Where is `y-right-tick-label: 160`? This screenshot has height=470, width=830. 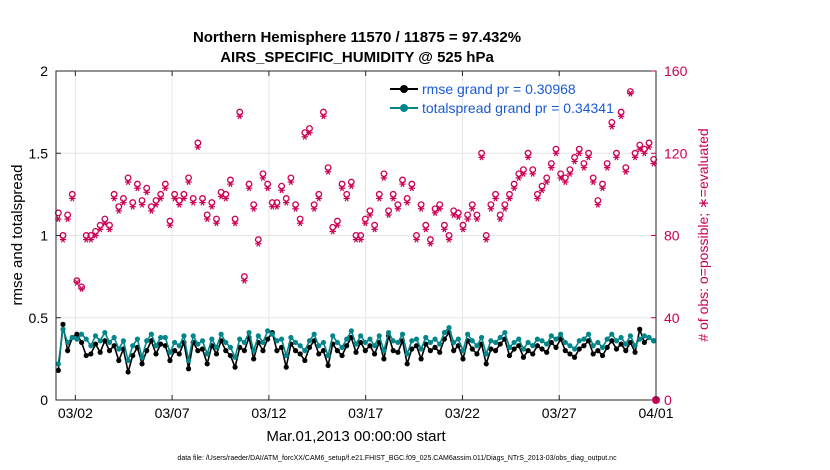
y-right-tick-label: 160 is located at coordinates (676, 71).